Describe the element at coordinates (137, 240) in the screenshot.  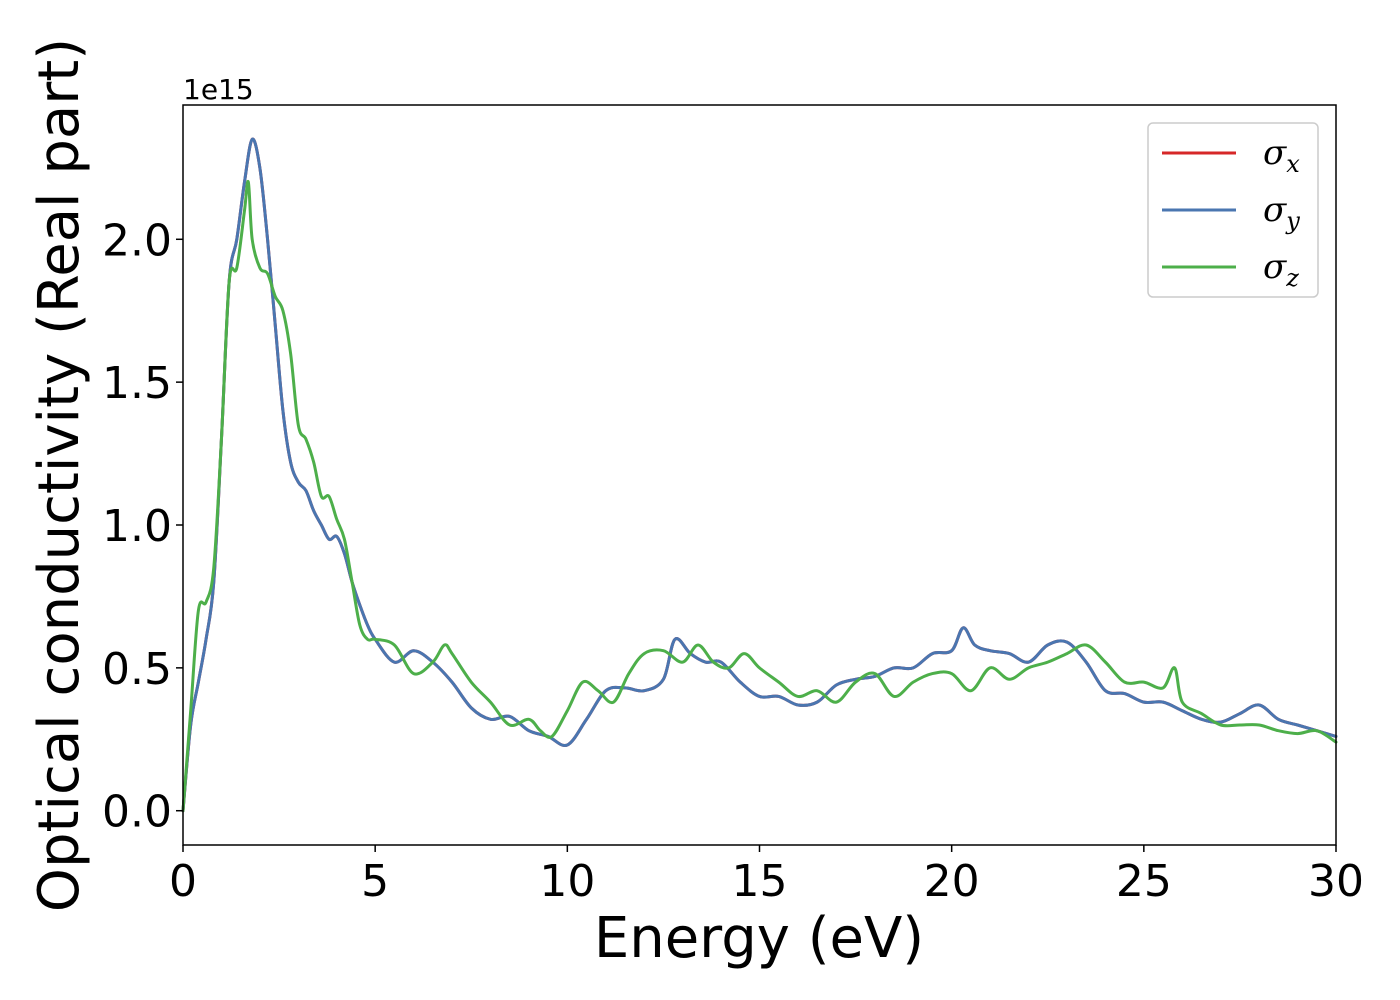
I see `y-tick-label: 2.0` at that location.